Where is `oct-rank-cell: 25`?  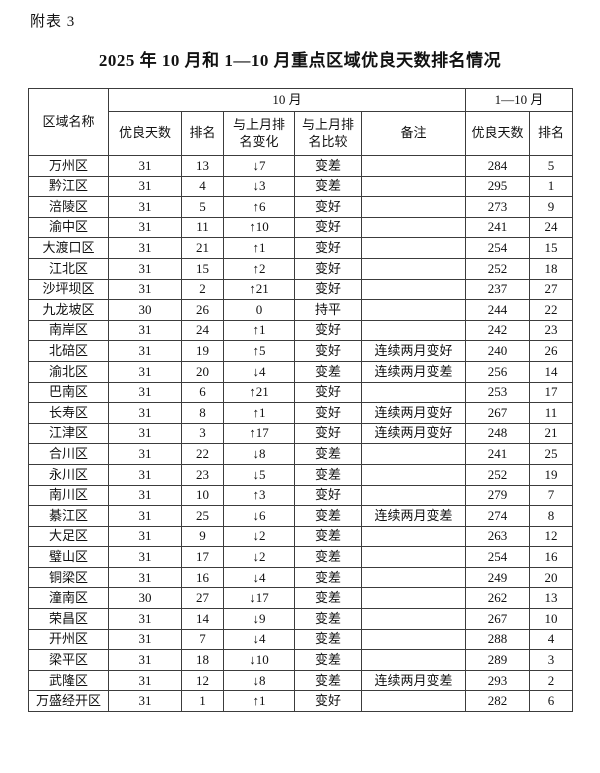
oct-rank-cell: 25 is located at coordinates (202, 516).